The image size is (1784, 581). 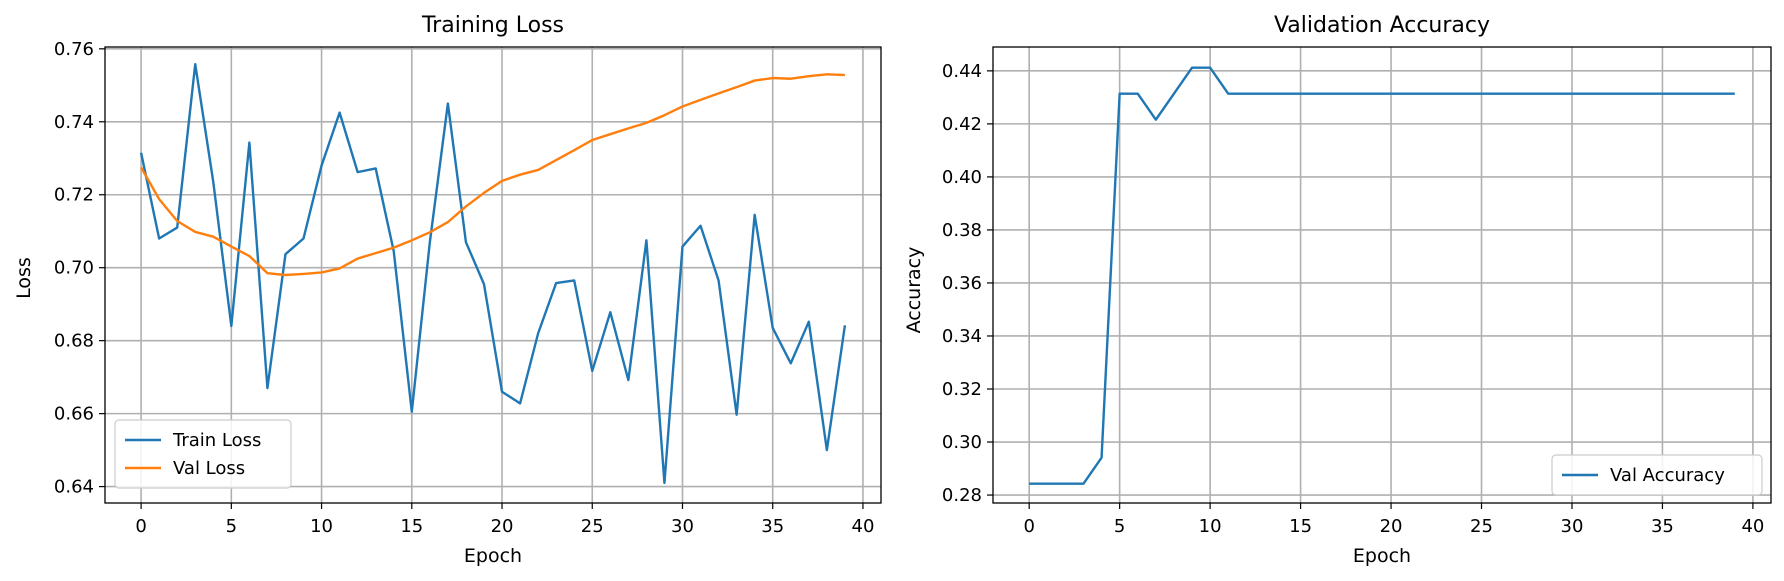 I want to click on y-tick-label: 0.36, so click(x=962, y=283).